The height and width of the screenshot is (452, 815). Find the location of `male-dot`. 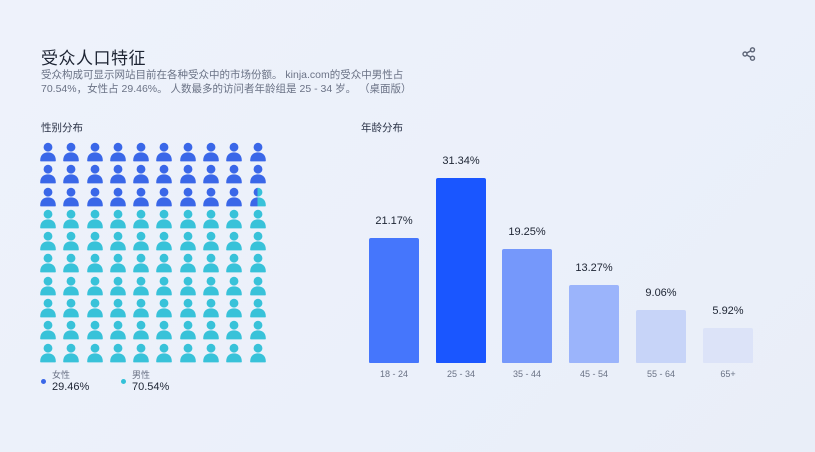

male-dot is located at coordinates (123, 381).